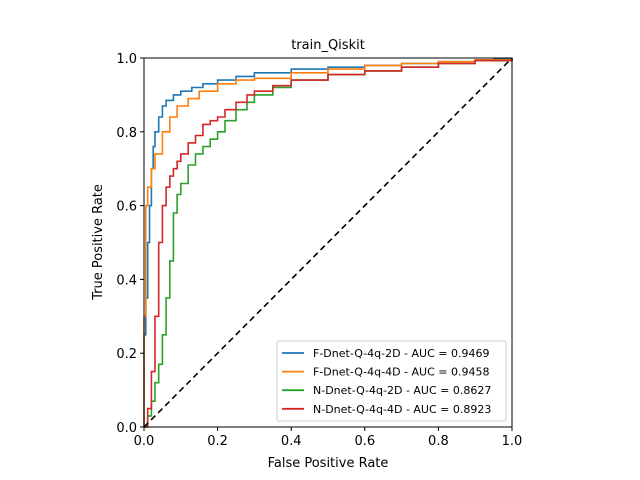 This screenshot has width=640, height=480. What do you see at coordinates (130, 244) in the screenshot?
I see `y-axis-ticks: 0.0 0.2 0.4 0.6 0.8 1.0` at bounding box center [130, 244].